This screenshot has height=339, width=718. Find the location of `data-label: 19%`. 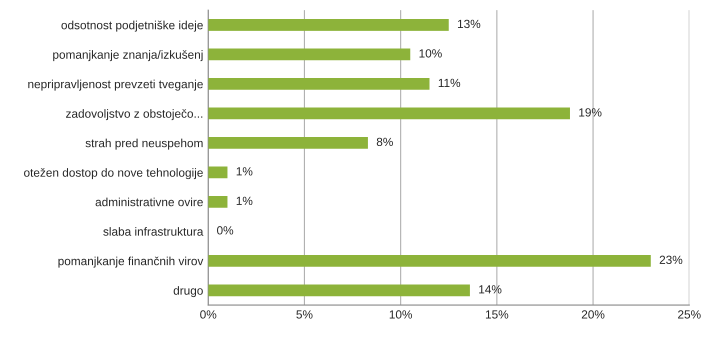

data-label: 19% is located at coordinates (590, 112).